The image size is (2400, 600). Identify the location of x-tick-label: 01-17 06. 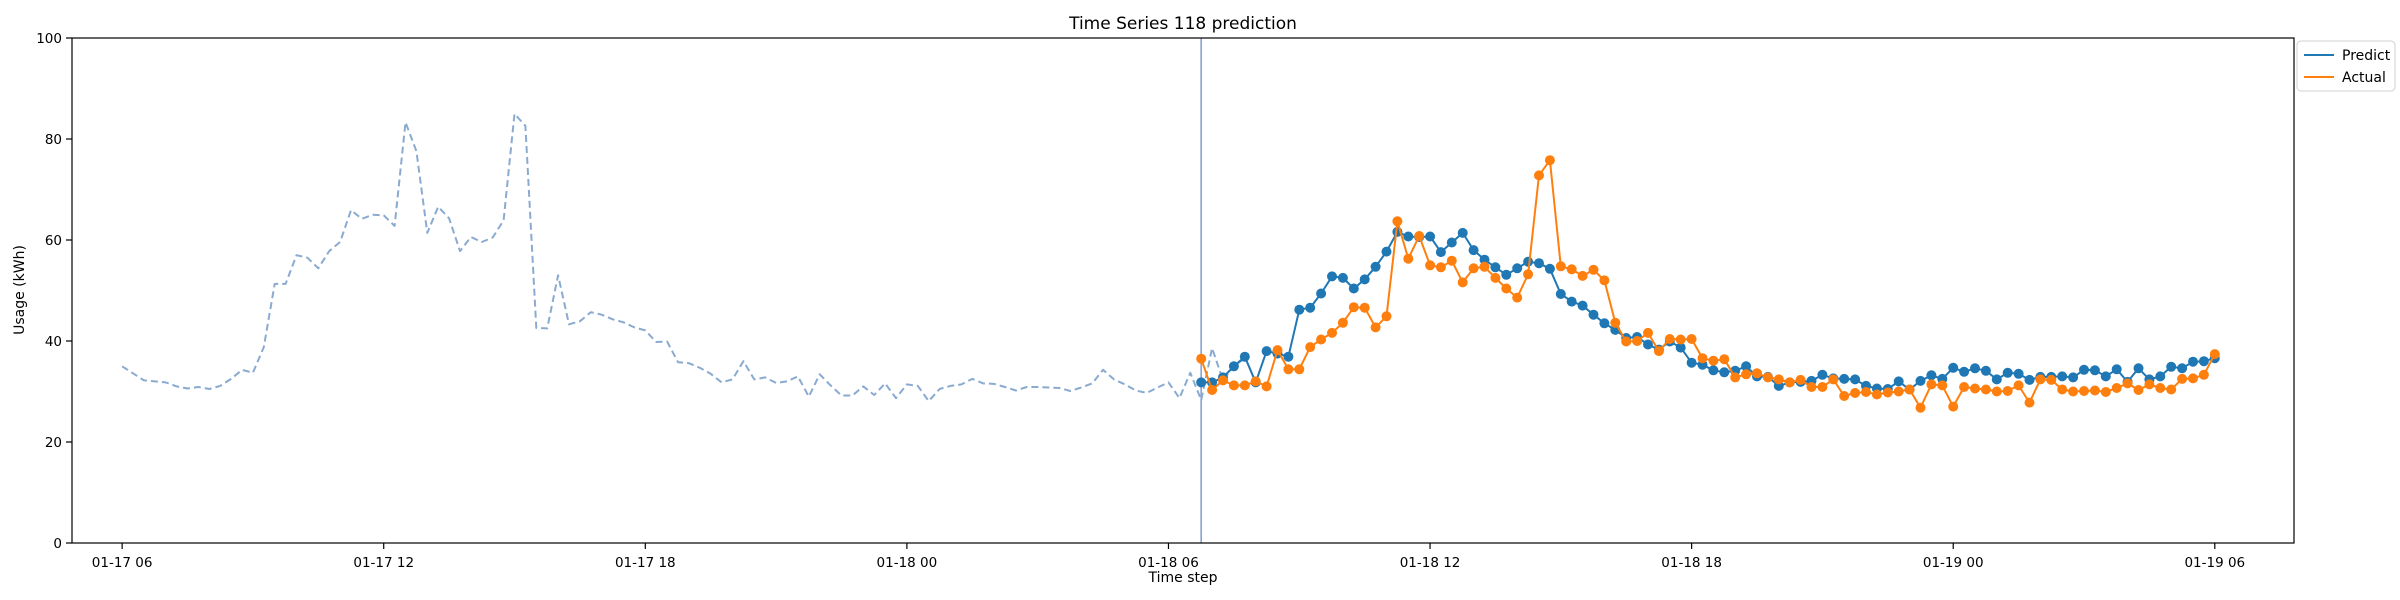
(122, 563).